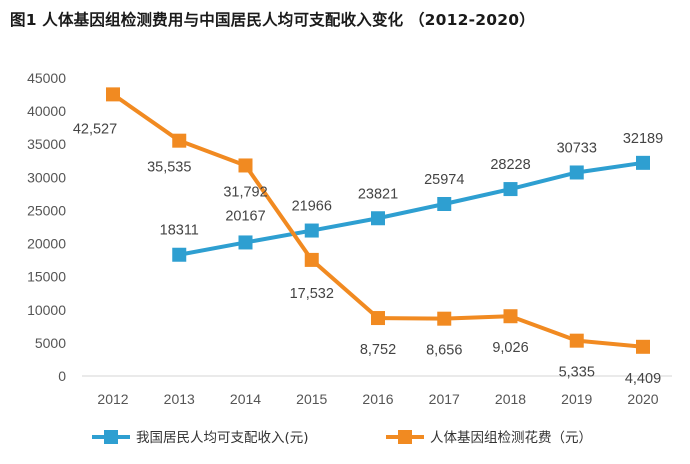 This screenshot has height=464, width=690. What do you see at coordinates (510, 348) in the screenshot?
I see `data-label: 9,026` at bounding box center [510, 348].